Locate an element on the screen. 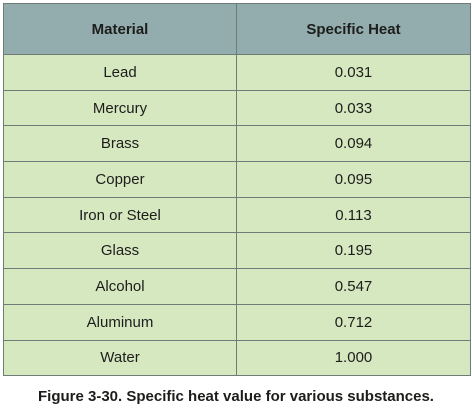 The image size is (472, 419). material-cell: Glass is located at coordinates (120, 251).